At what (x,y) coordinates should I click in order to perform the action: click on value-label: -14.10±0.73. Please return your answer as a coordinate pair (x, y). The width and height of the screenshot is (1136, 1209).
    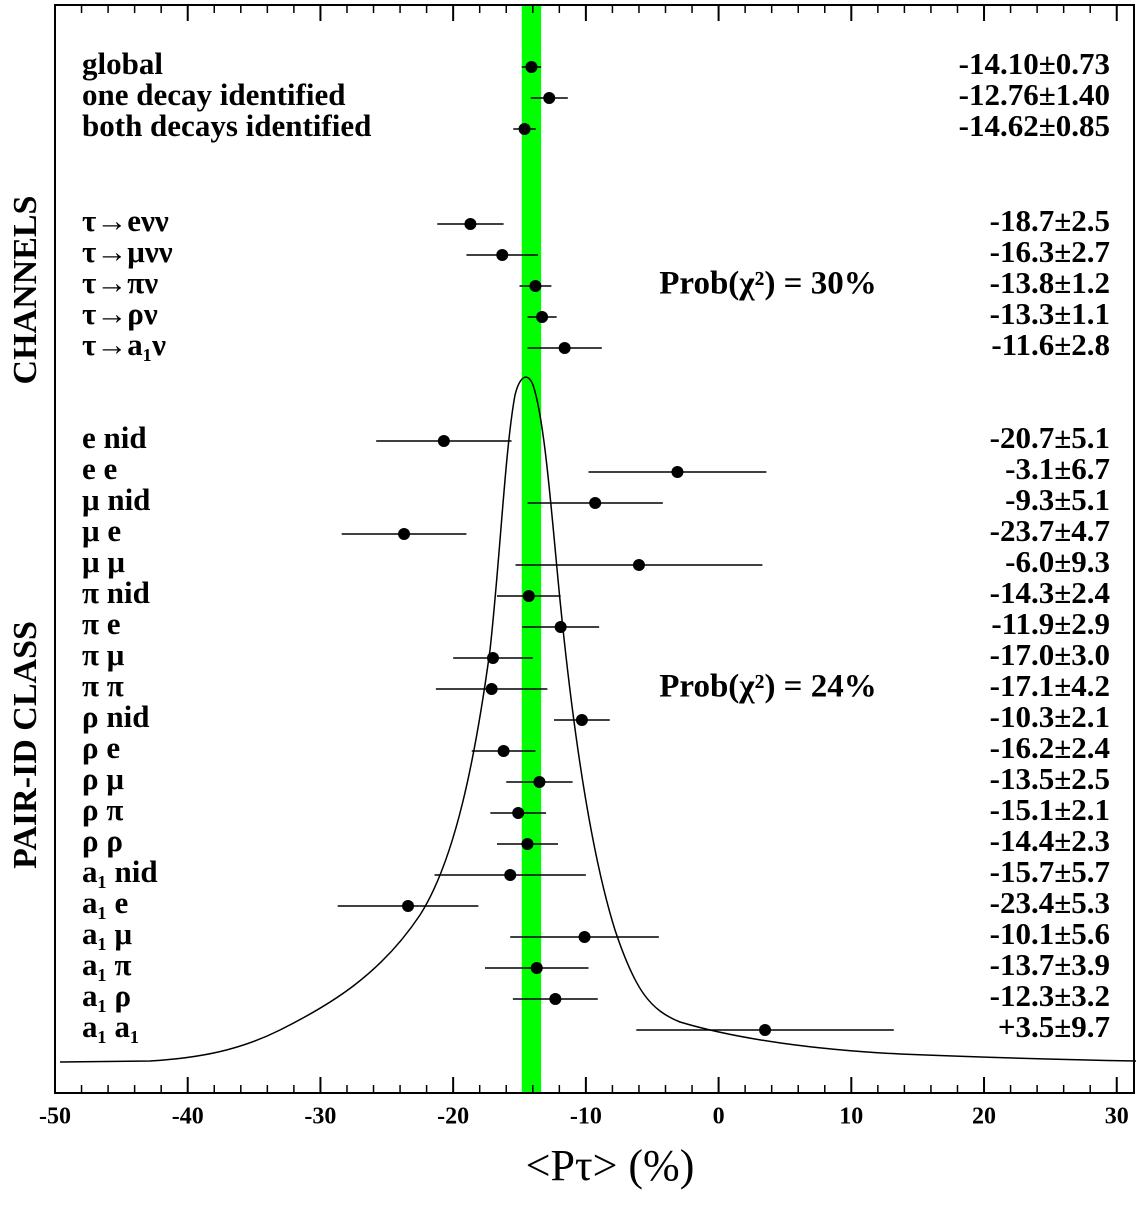
    Looking at the image, I should click on (1034, 63).